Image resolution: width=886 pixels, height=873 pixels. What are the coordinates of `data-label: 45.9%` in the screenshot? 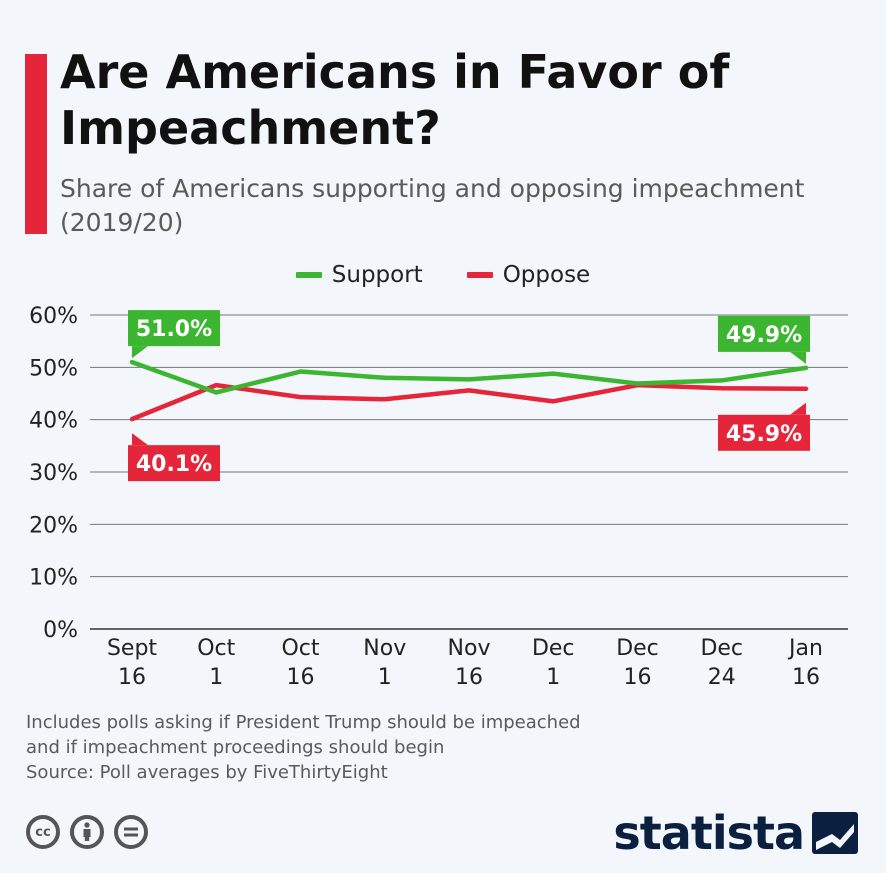 It's located at (764, 434).